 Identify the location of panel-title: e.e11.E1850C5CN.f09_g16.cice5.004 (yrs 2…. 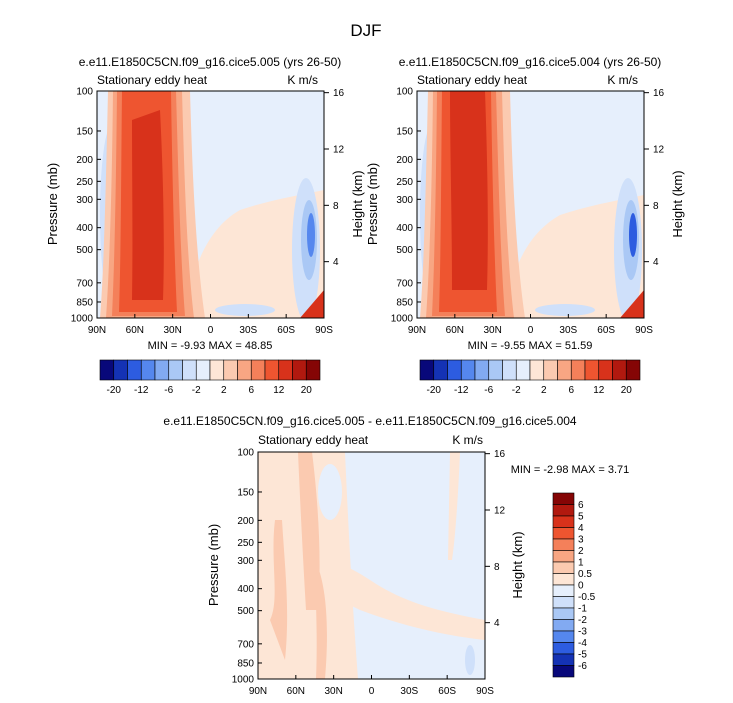
(530, 62).